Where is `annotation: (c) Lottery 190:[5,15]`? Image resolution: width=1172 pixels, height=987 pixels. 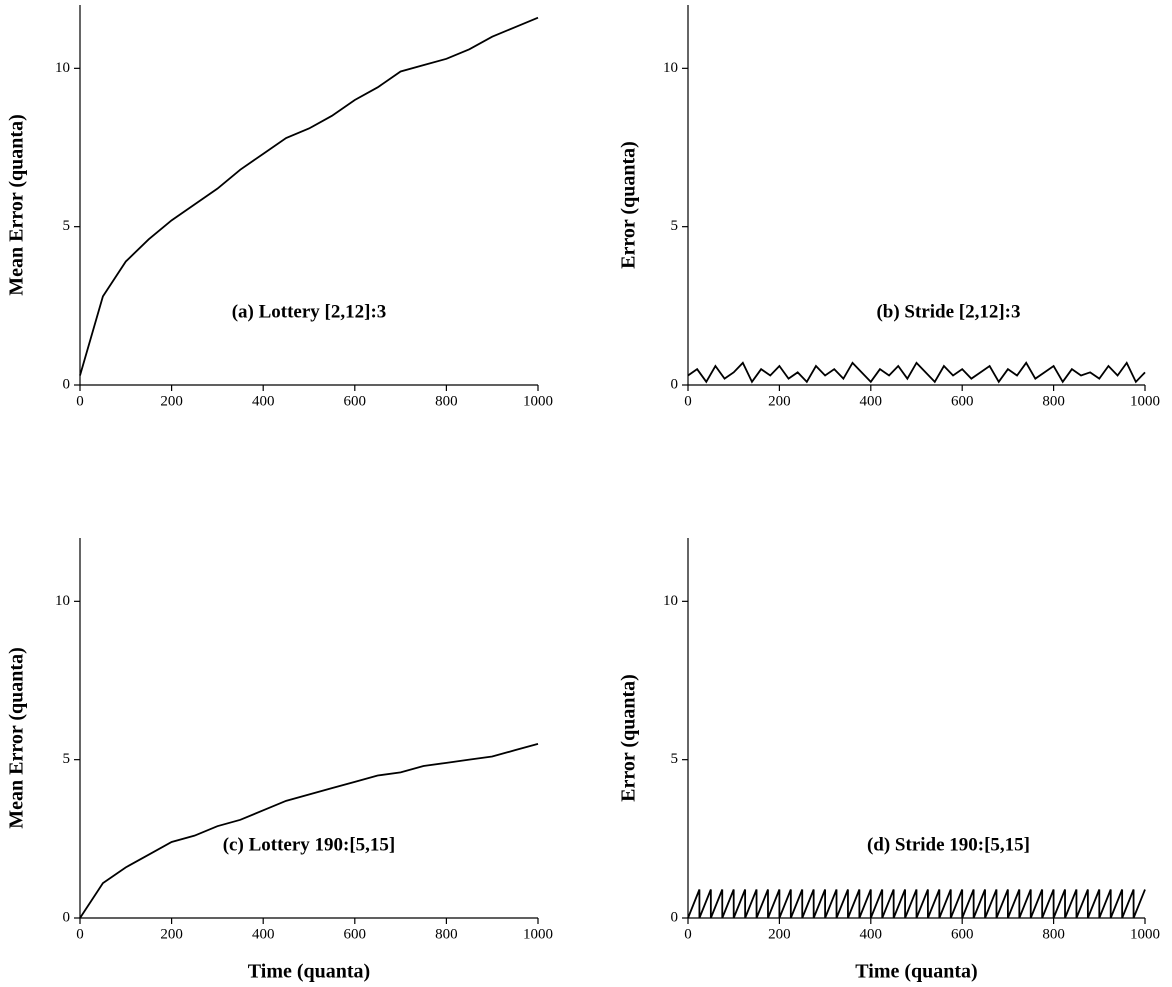 annotation: (c) Lottery 190:[5,15] is located at coordinates (309, 844).